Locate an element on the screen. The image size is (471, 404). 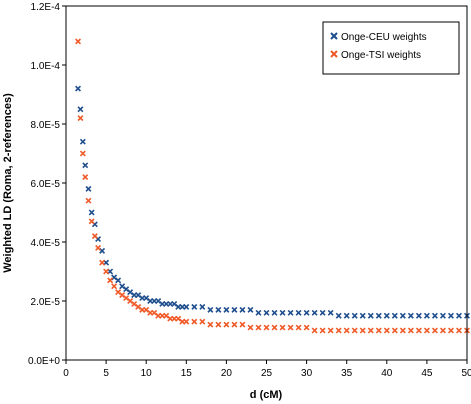
legend-marker-tsi is located at coordinates (334, 54).